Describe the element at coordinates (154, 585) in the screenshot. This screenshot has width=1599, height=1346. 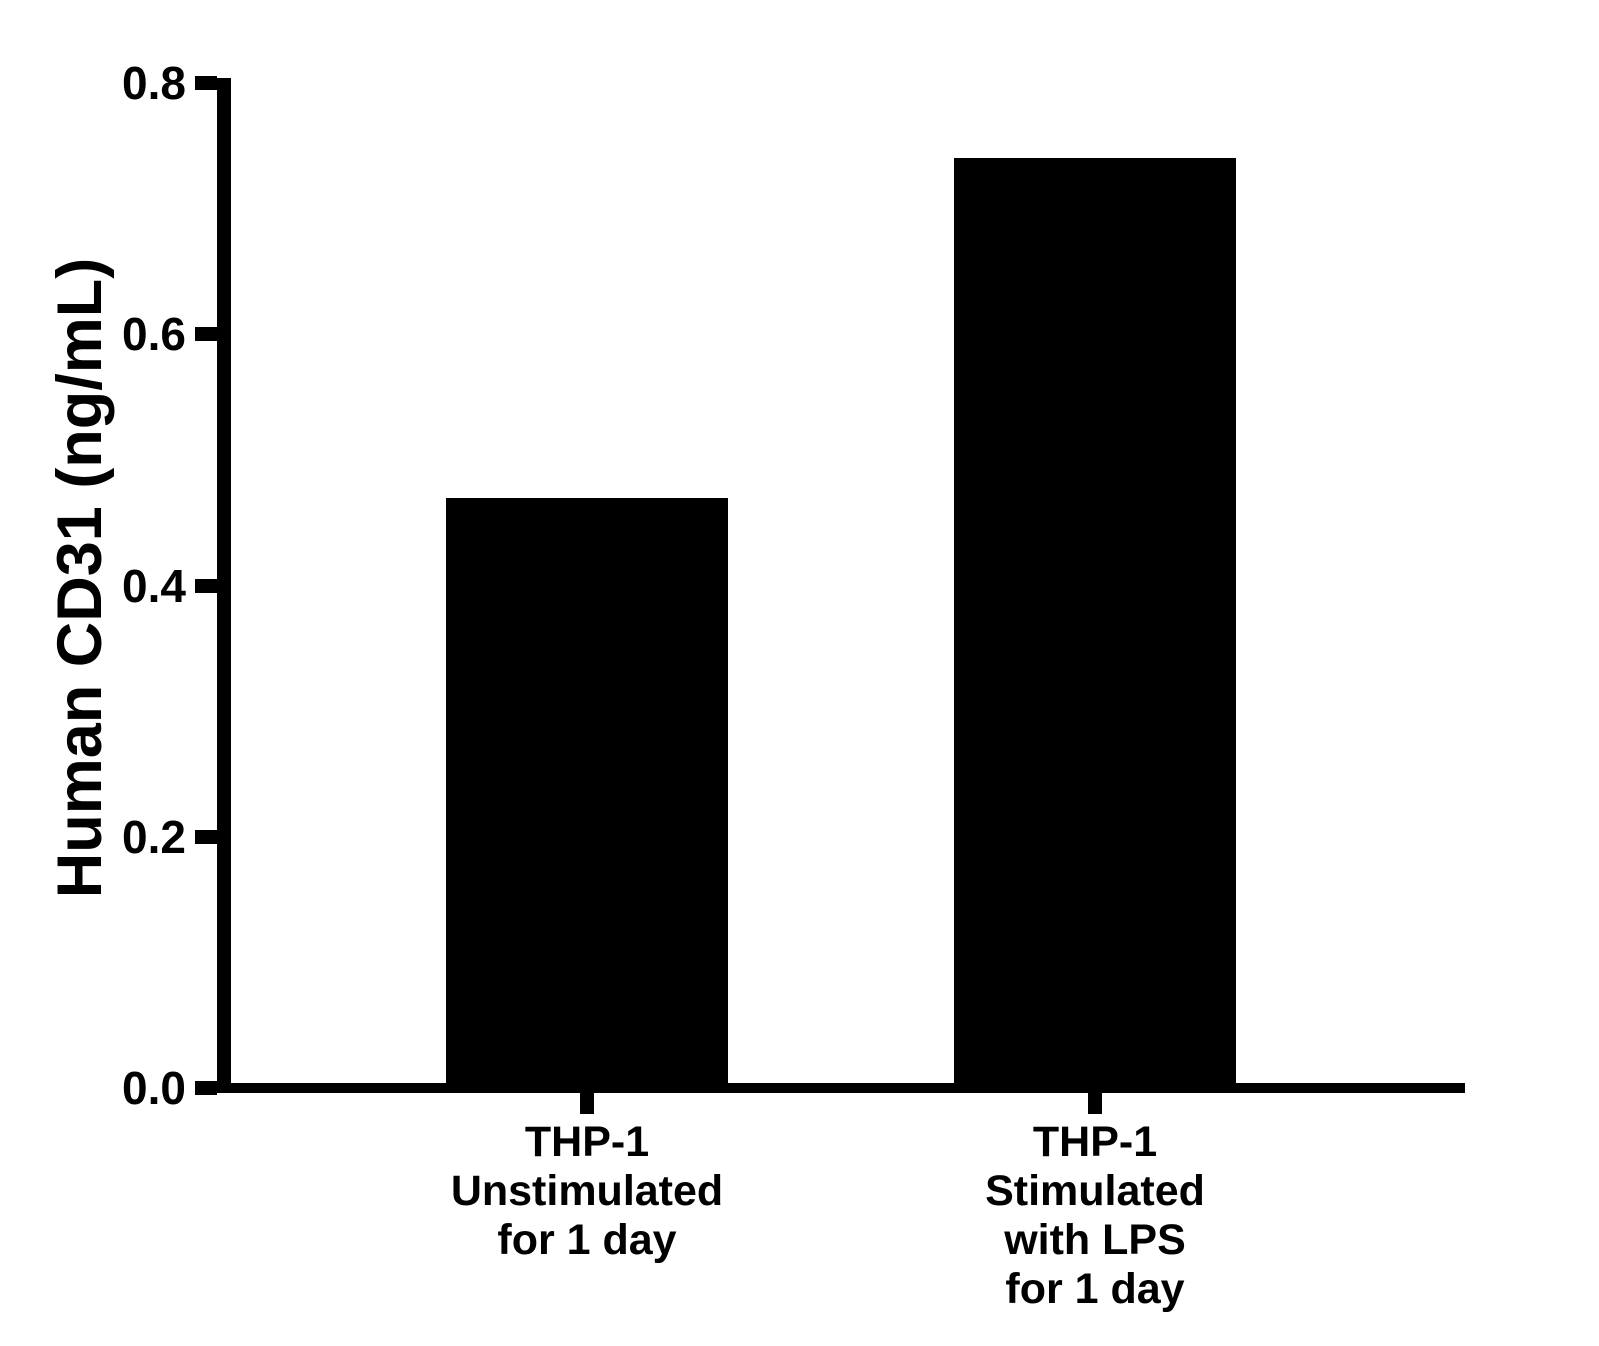
I see `y-axis-tick-label: 0.4` at that location.